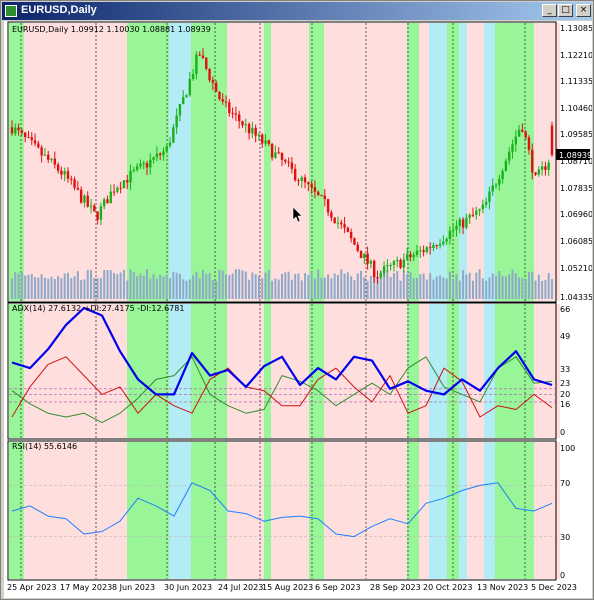 Image resolution: width=594 pixels, height=600 pixels. Describe the element at coordinates (502, 587) in the screenshot. I see `date-tick: 13 Nov 2023` at that location.